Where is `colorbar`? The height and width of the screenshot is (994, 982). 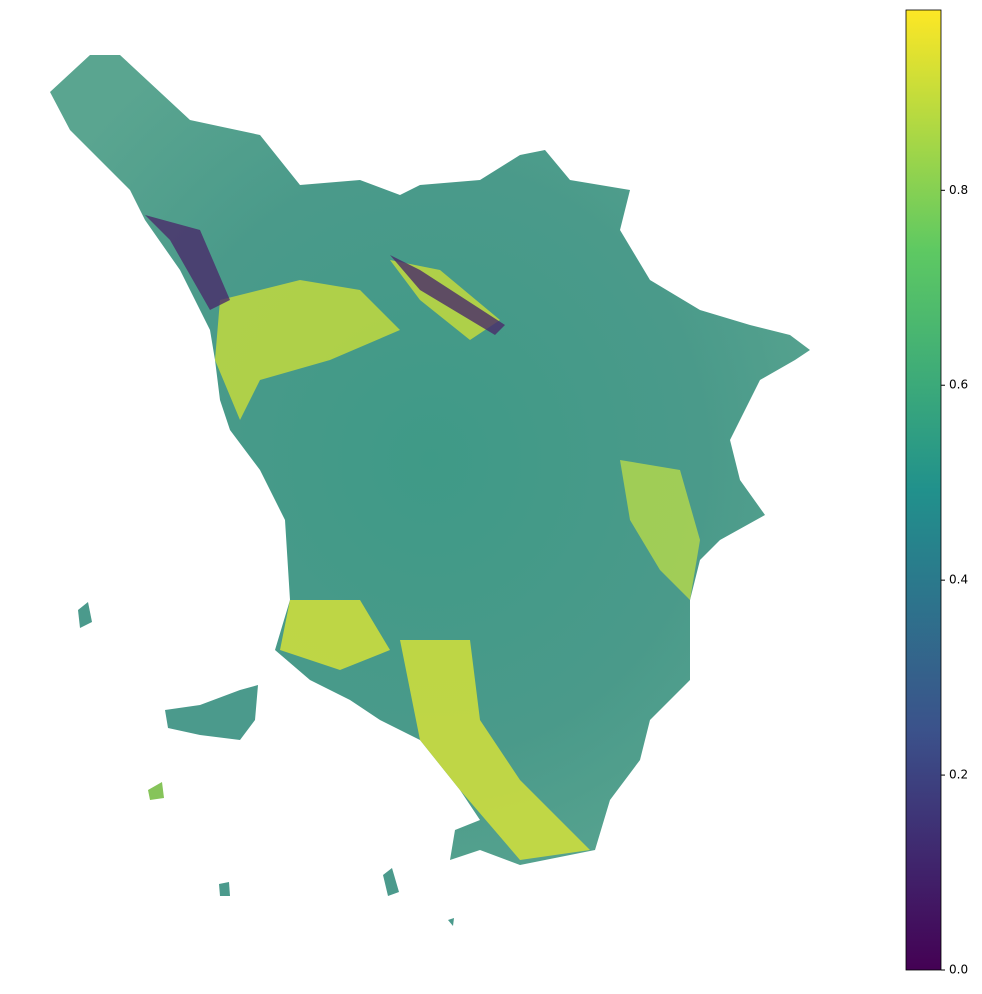 colorbar is located at coordinates (923, 490).